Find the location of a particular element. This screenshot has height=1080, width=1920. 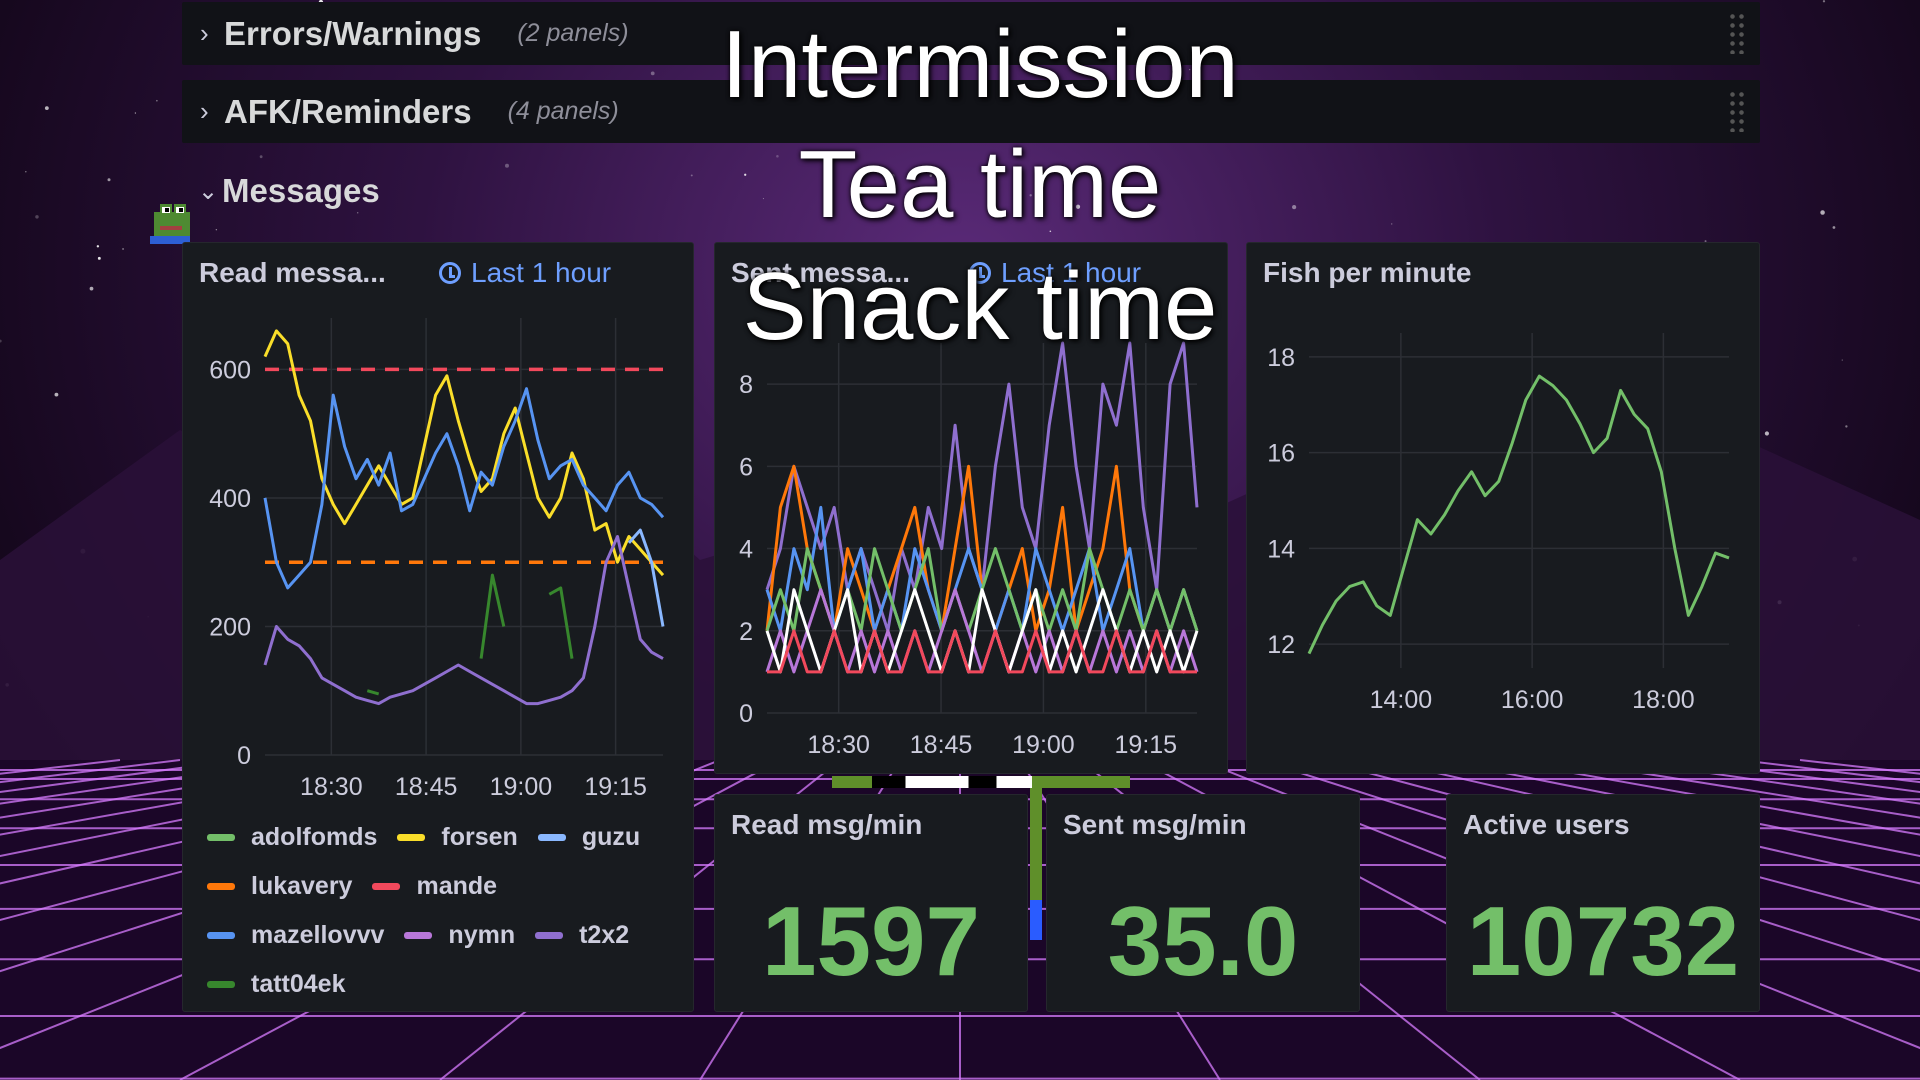

panel-read-rate: Read msg/min 1597 is located at coordinates (871, 903).